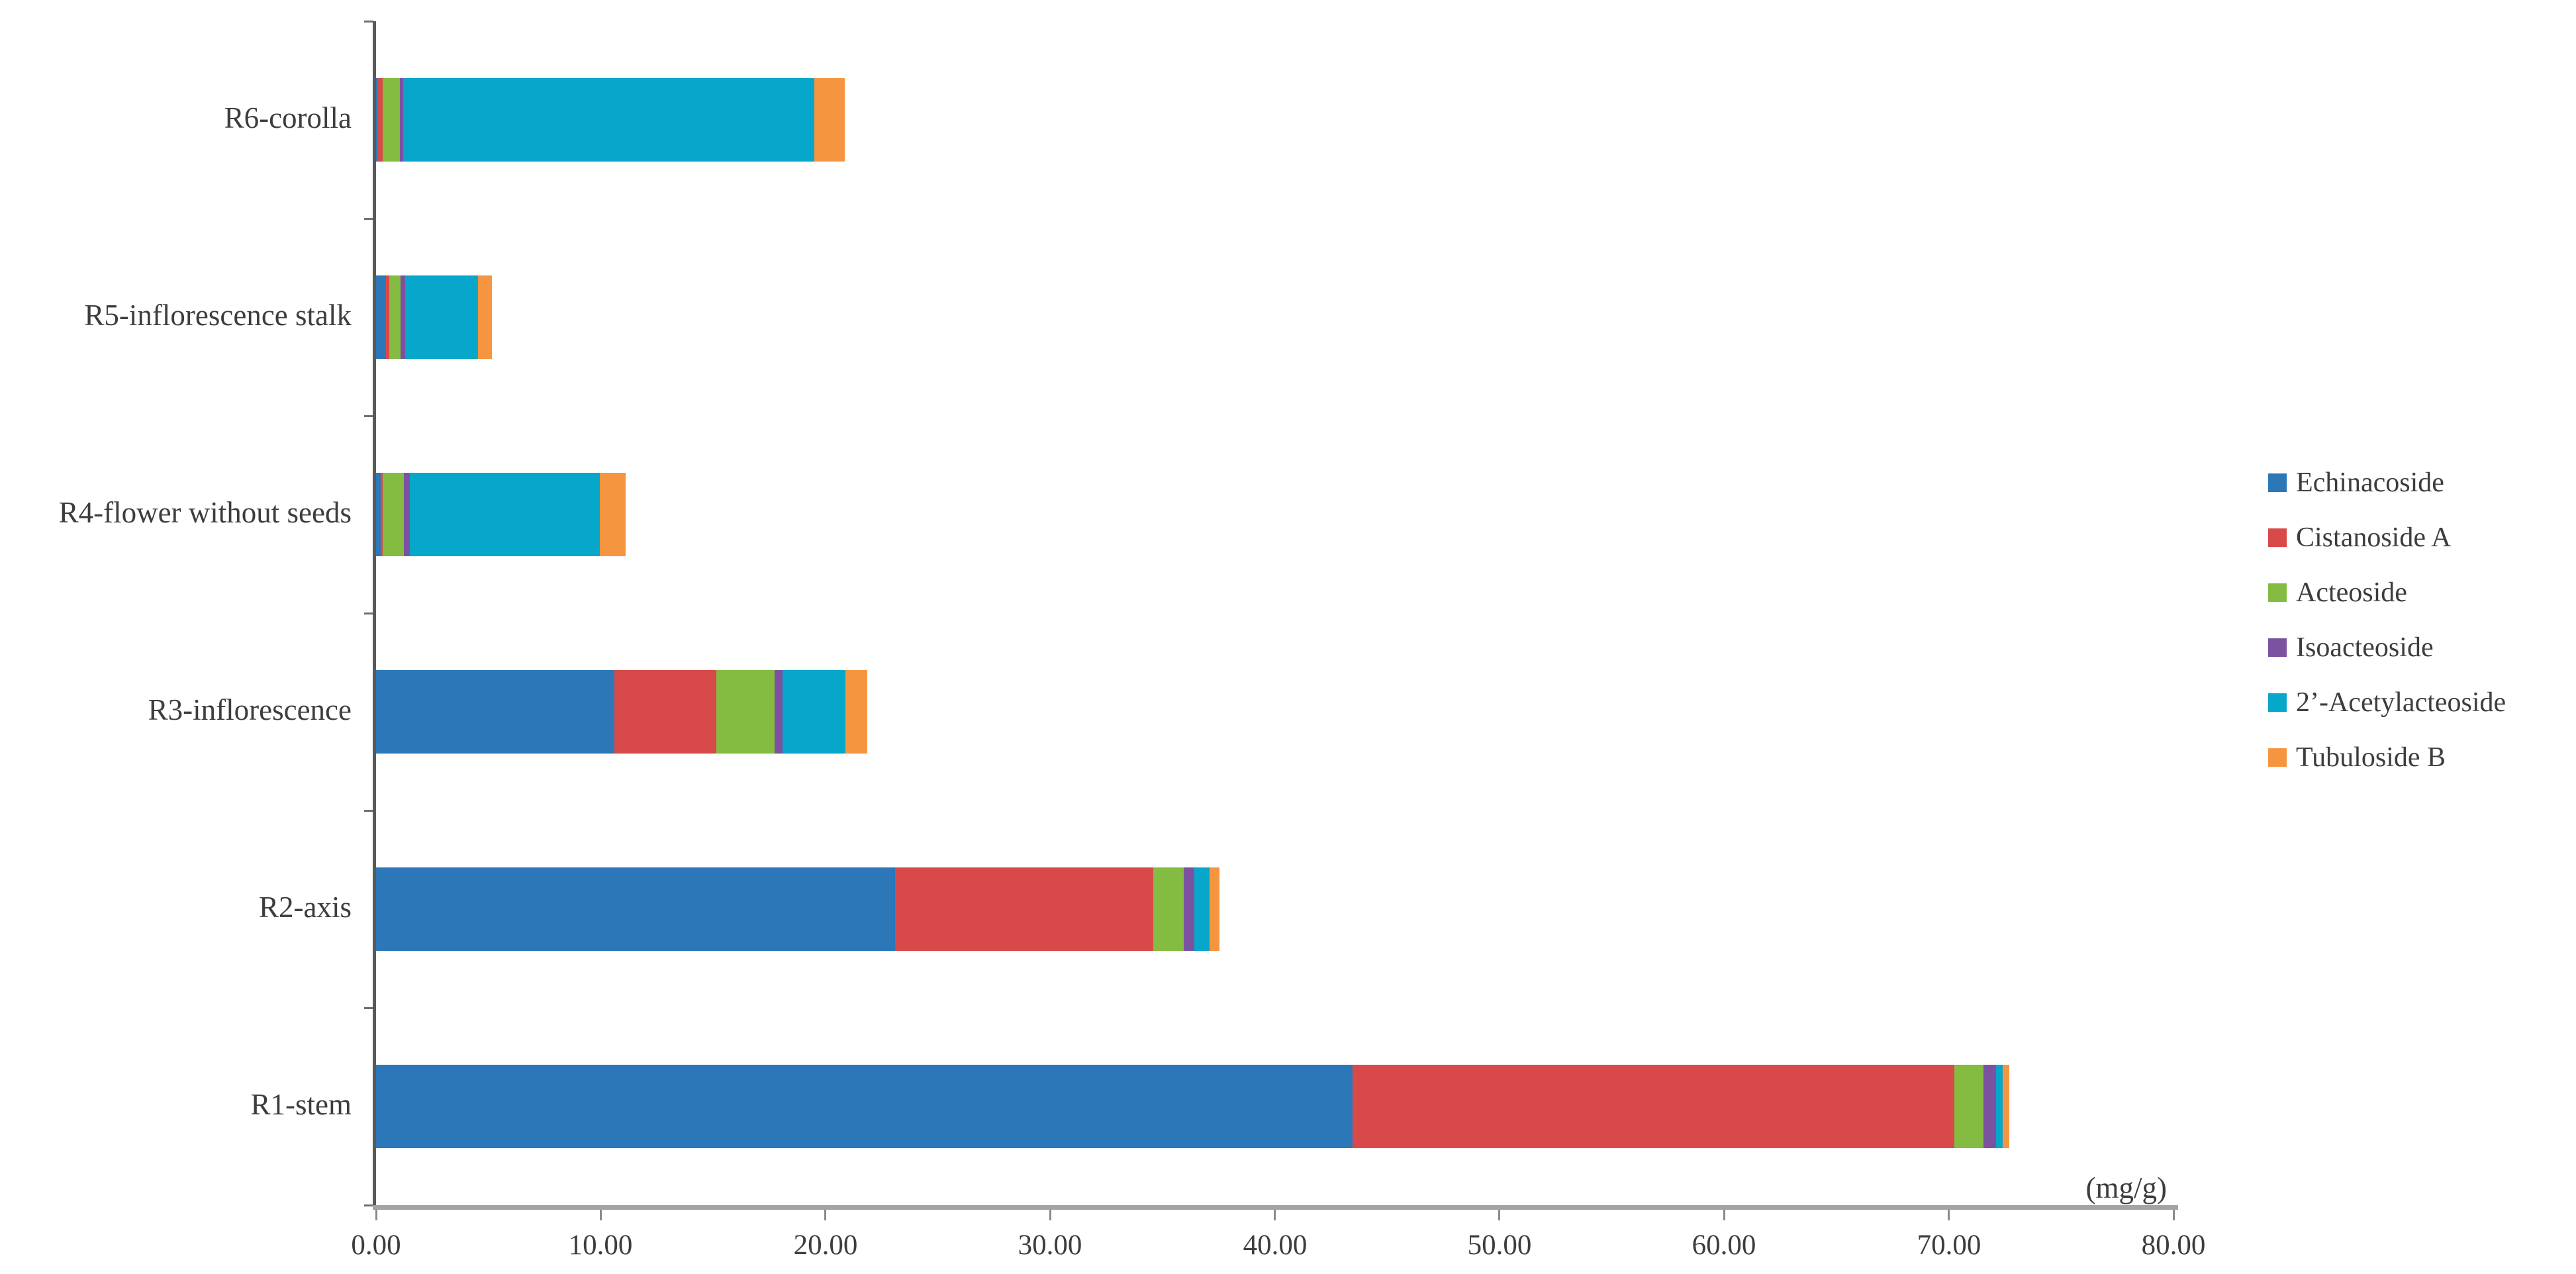 This screenshot has height=1274, width=2576. I want to click on legend-item: Isoacteoside, so click(2387, 647).